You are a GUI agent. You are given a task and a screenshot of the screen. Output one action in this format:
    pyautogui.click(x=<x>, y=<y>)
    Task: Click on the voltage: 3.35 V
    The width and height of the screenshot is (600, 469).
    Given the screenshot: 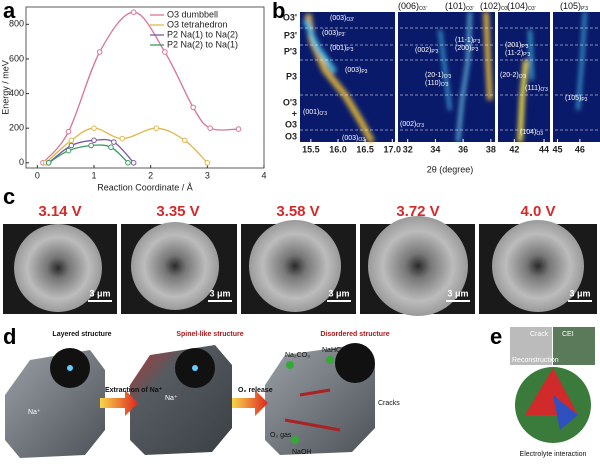 What is the action you would take?
    pyautogui.click(x=177, y=211)
    